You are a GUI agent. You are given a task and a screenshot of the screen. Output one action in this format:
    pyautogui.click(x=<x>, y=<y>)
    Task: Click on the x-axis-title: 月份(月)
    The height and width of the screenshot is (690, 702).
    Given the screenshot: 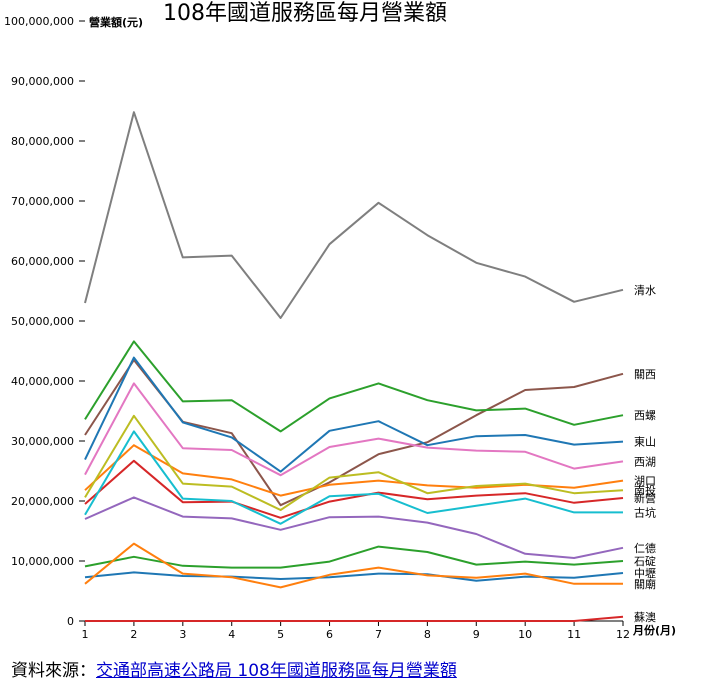 What is the action you would take?
    pyautogui.click(x=654, y=630)
    